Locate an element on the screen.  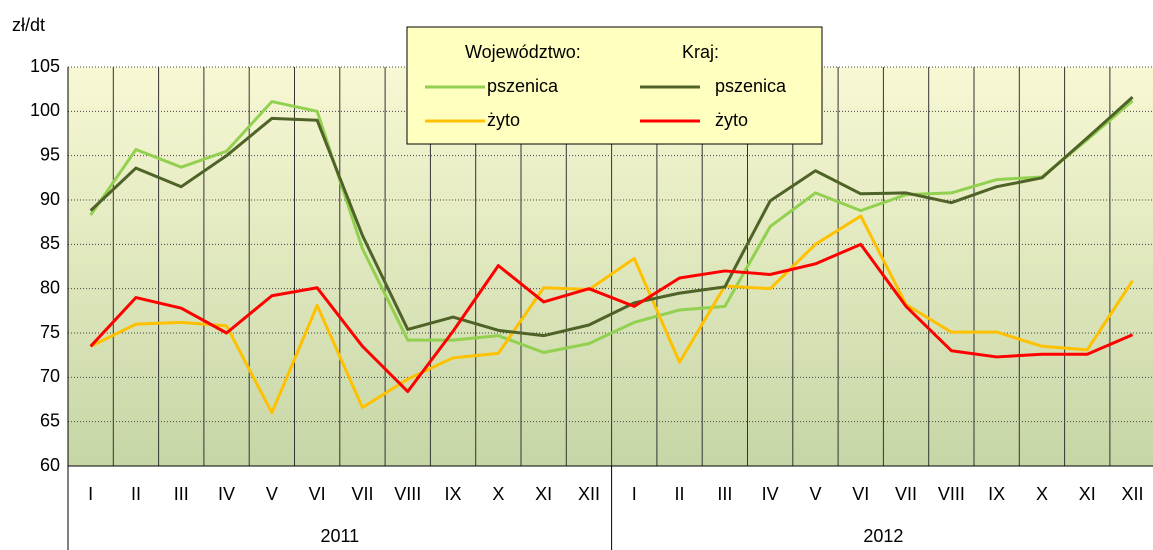
legend-title: Województwo: is located at coordinates (523, 52).